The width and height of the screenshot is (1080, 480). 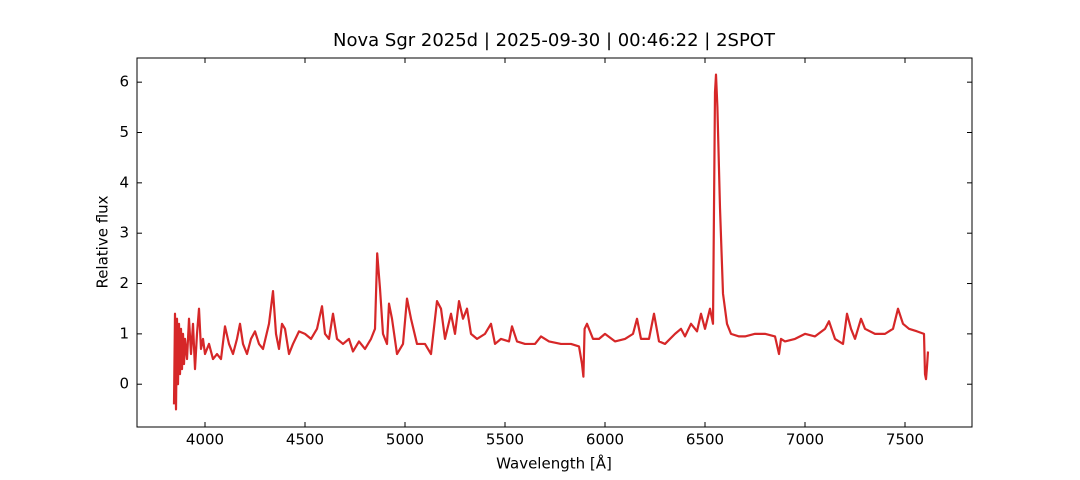 What do you see at coordinates (124, 82) in the screenshot?
I see `y-tick-label: 6` at bounding box center [124, 82].